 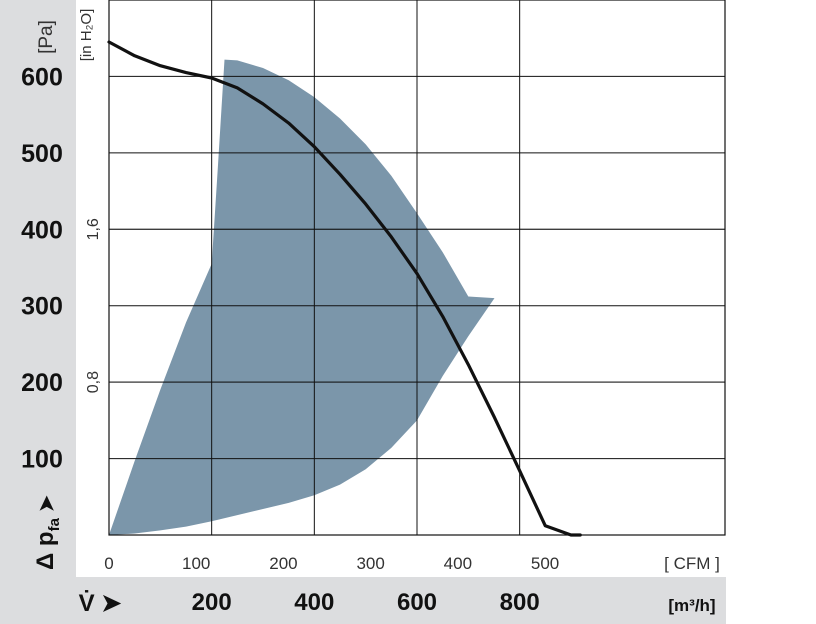 What do you see at coordinates (42, 460) in the screenshot?
I see `y-tick-label: 100` at bounding box center [42, 460].